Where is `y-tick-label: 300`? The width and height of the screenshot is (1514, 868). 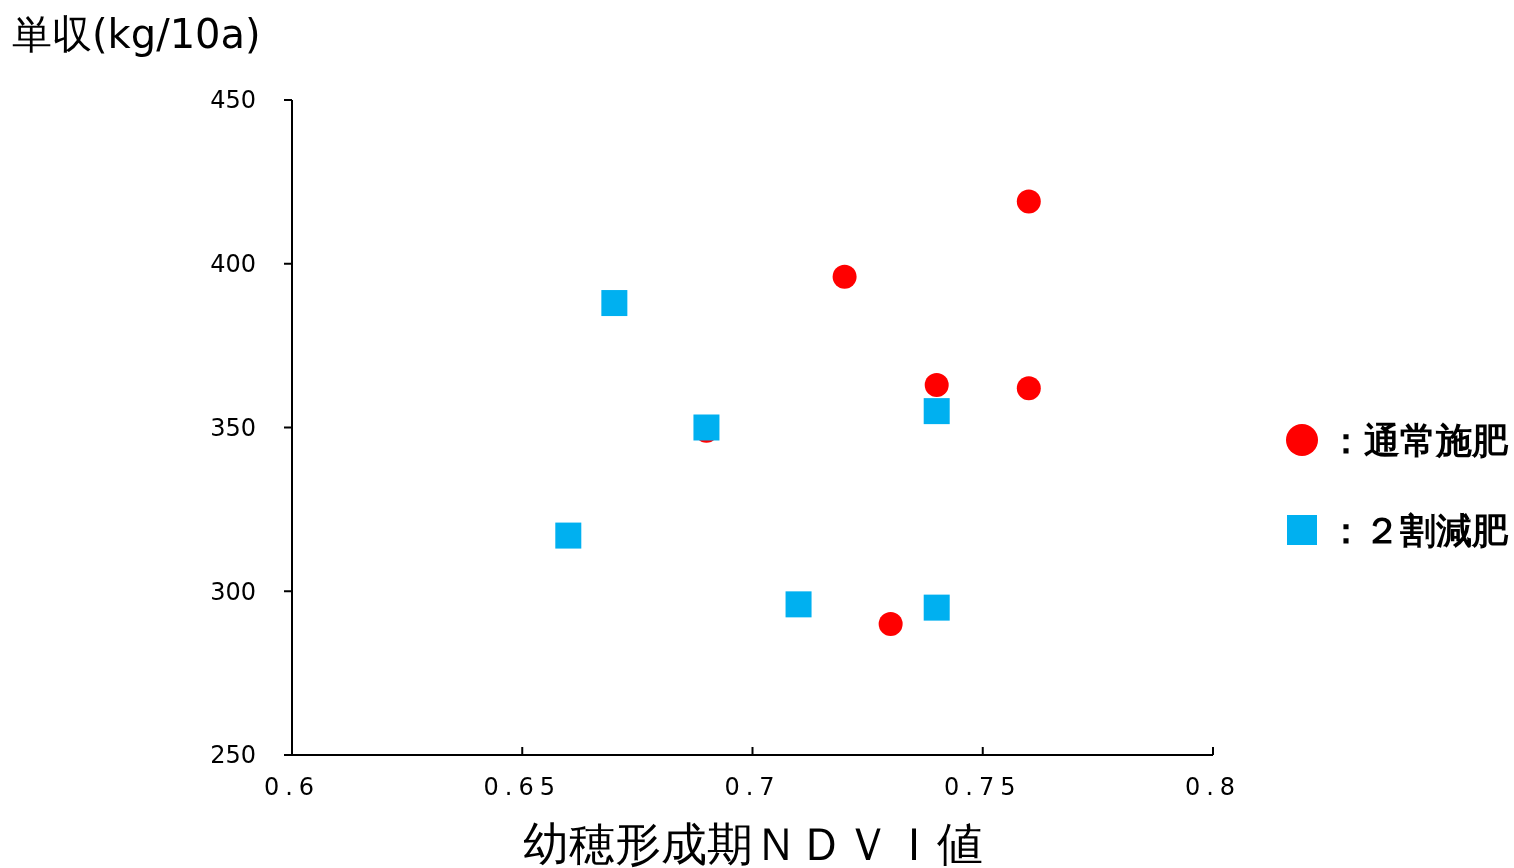 y-tick-label: 300 is located at coordinates (233, 591).